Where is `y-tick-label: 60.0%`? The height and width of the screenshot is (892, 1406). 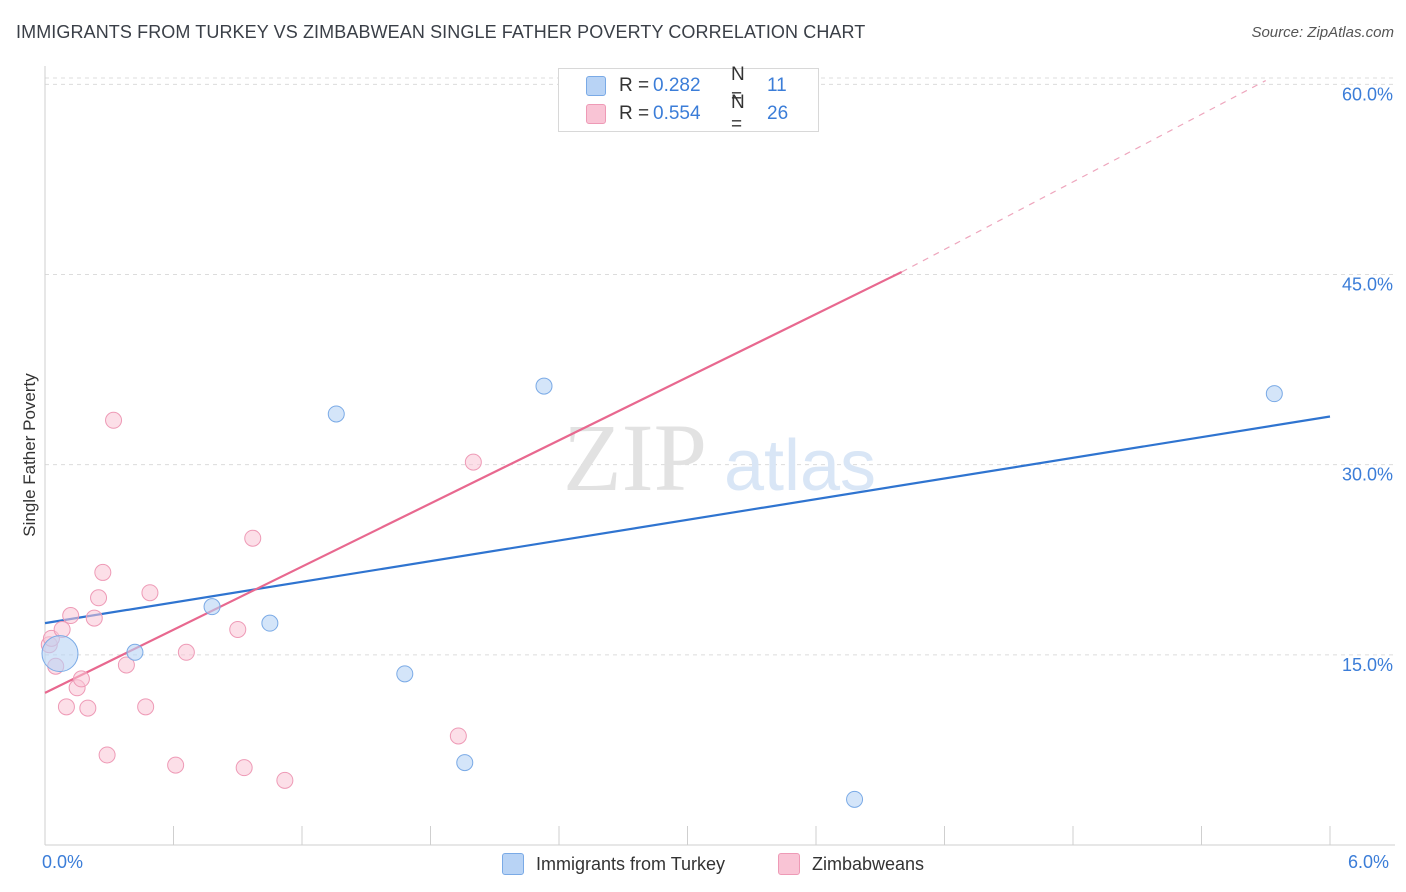
y-tick-label: 60.0% is located at coordinates (1367, 94).